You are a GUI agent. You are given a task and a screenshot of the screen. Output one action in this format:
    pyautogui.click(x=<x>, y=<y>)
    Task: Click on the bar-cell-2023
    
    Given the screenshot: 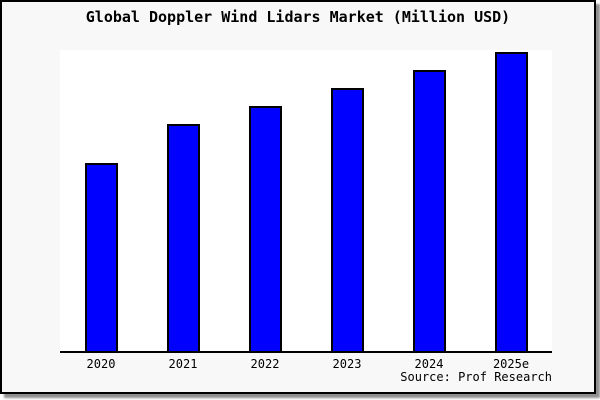 What is the action you would take?
    pyautogui.click(x=347, y=200)
    